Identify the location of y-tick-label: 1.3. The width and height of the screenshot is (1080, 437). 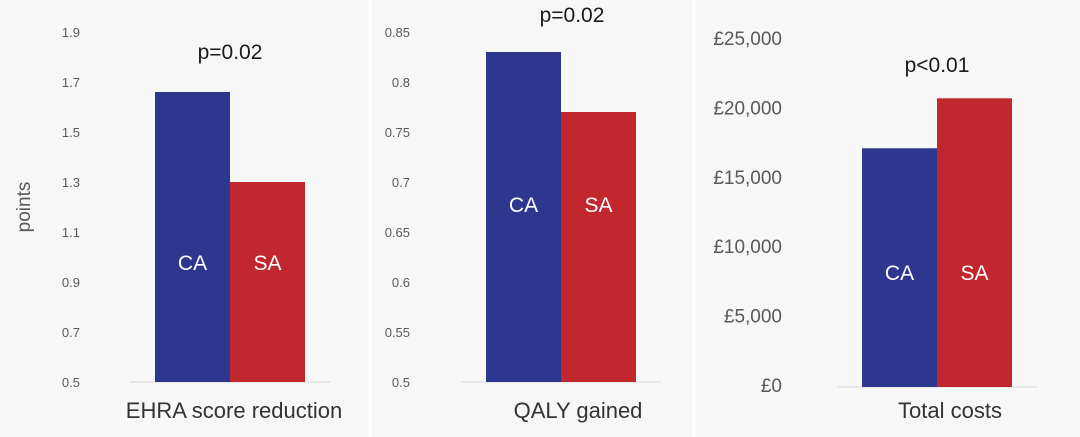
(71, 182).